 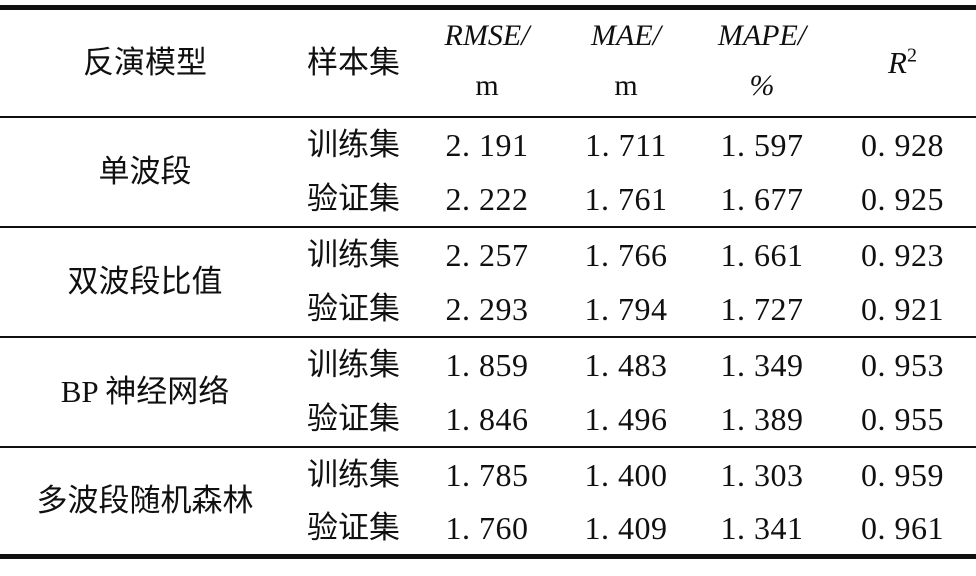 I want to click on rmse-cell: 1. 846, so click(x=487, y=419).